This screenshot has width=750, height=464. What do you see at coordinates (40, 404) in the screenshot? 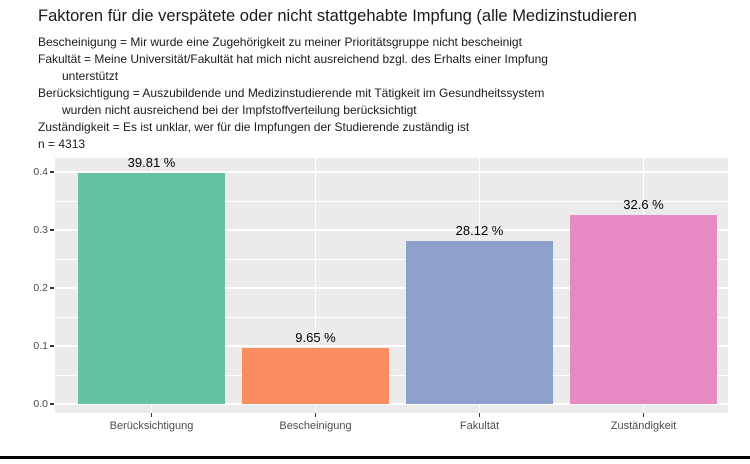
I see `y-axis-tick-label: 0.0` at bounding box center [40, 404].